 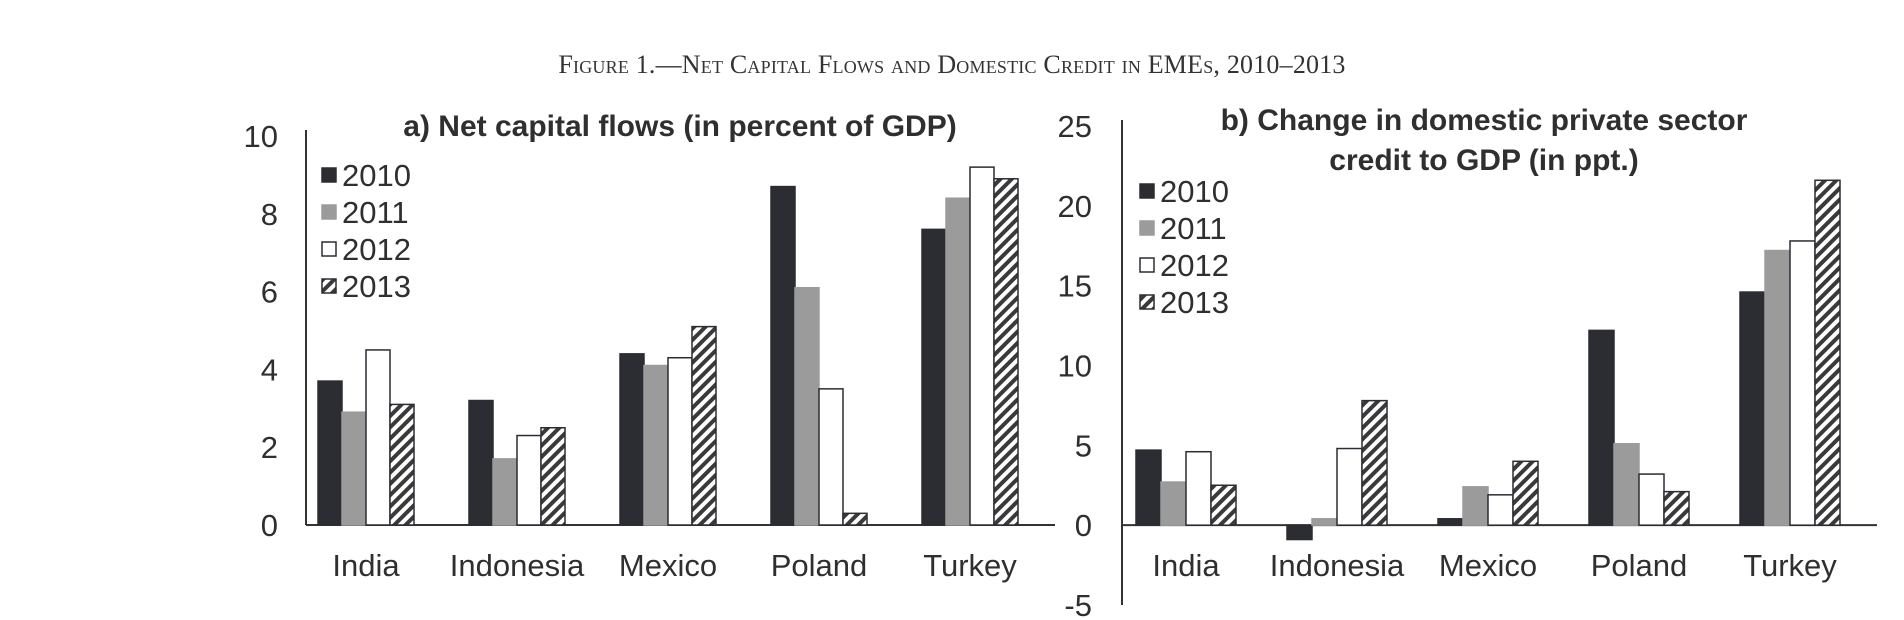 I want to click on y-tick-label: 15, so click(x=1075, y=286).